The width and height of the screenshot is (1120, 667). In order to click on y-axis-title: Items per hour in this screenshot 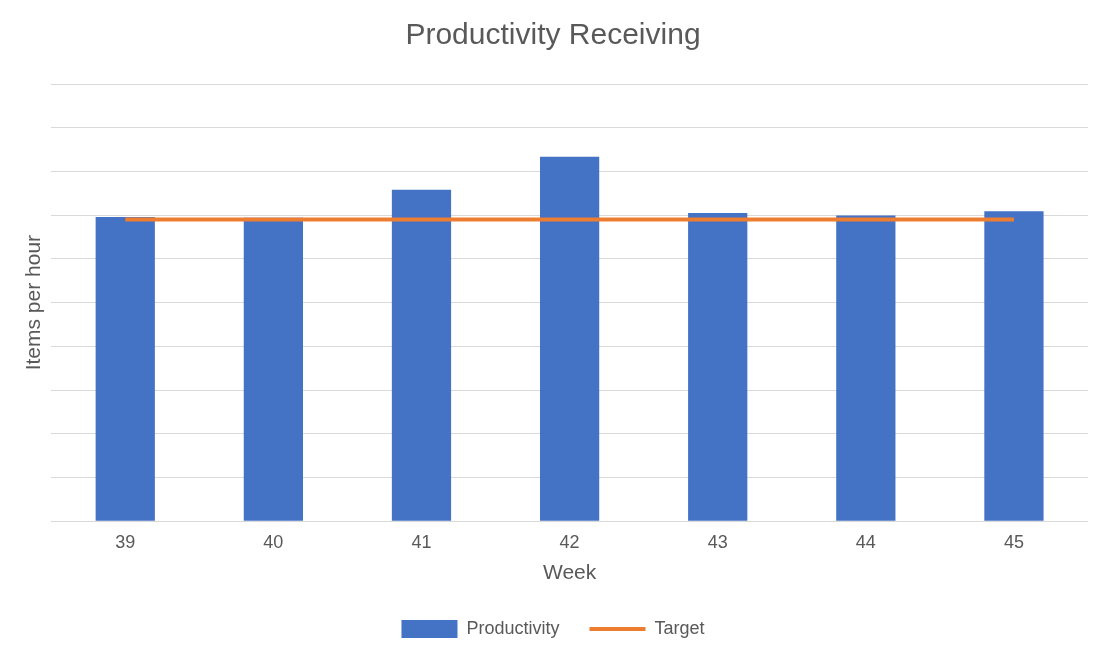, I will do `click(33, 302)`.